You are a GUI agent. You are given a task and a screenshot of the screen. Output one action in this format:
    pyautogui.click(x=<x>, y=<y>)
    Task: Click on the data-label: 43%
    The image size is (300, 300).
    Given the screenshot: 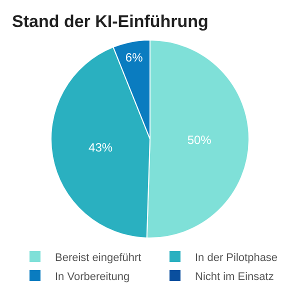 What is the action you would take?
    pyautogui.click(x=100, y=147)
    